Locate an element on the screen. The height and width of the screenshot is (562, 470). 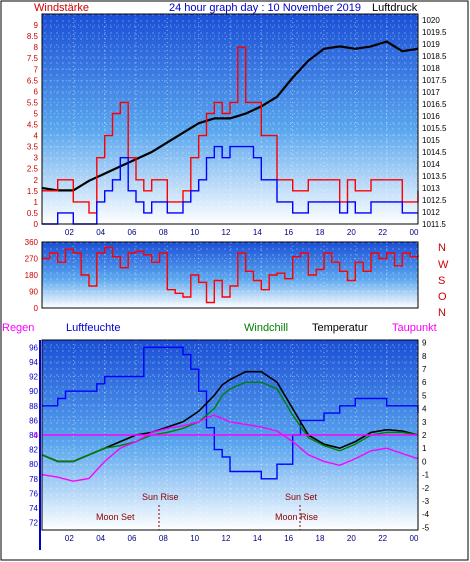
right-tick-label: 2 is located at coordinates (424, 435).